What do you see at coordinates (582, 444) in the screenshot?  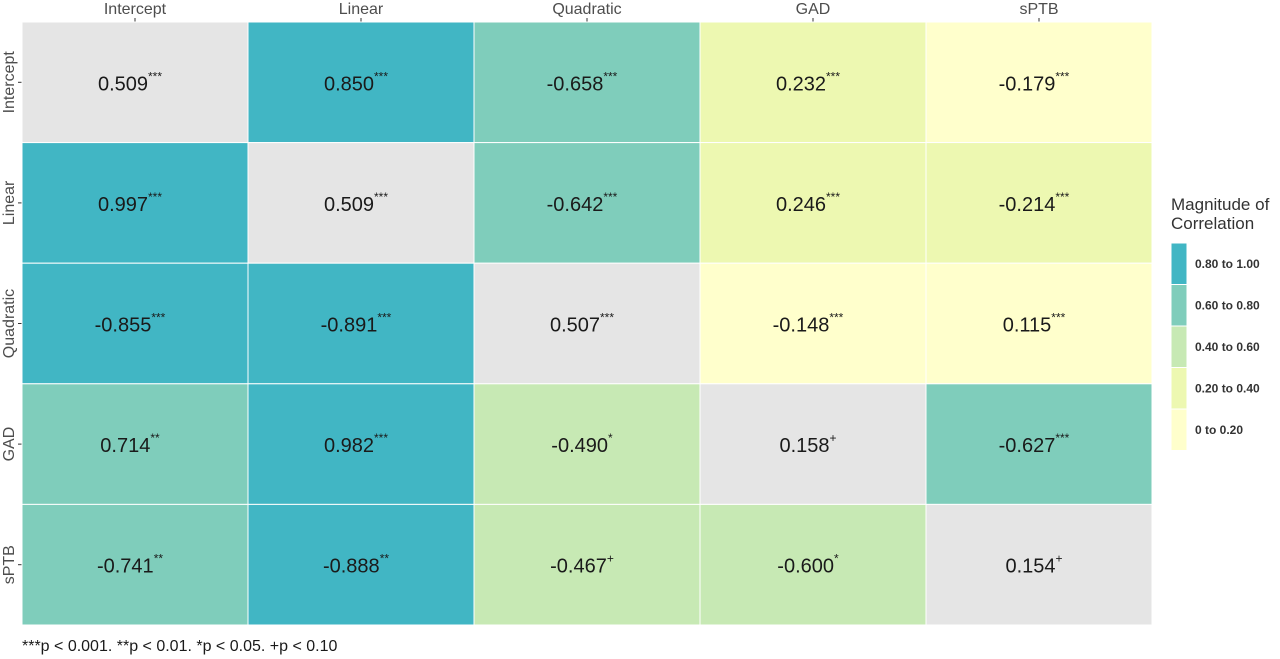 I see `cell-value: -0.490*` at bounding box center [582, 444].